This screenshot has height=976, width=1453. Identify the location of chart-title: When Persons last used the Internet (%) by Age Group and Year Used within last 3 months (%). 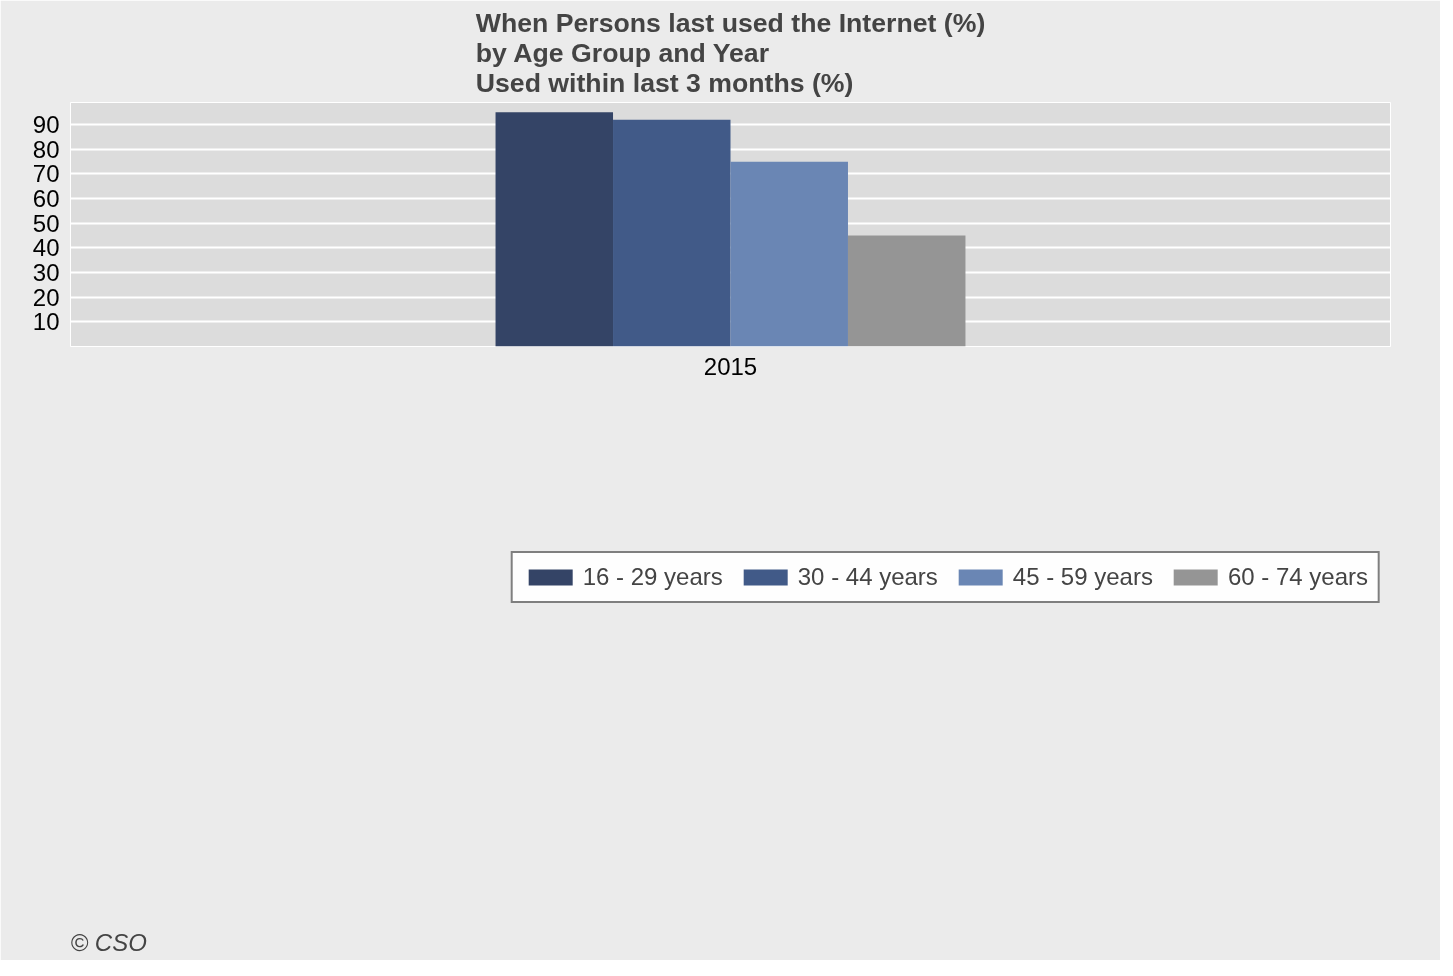
(730, 52).